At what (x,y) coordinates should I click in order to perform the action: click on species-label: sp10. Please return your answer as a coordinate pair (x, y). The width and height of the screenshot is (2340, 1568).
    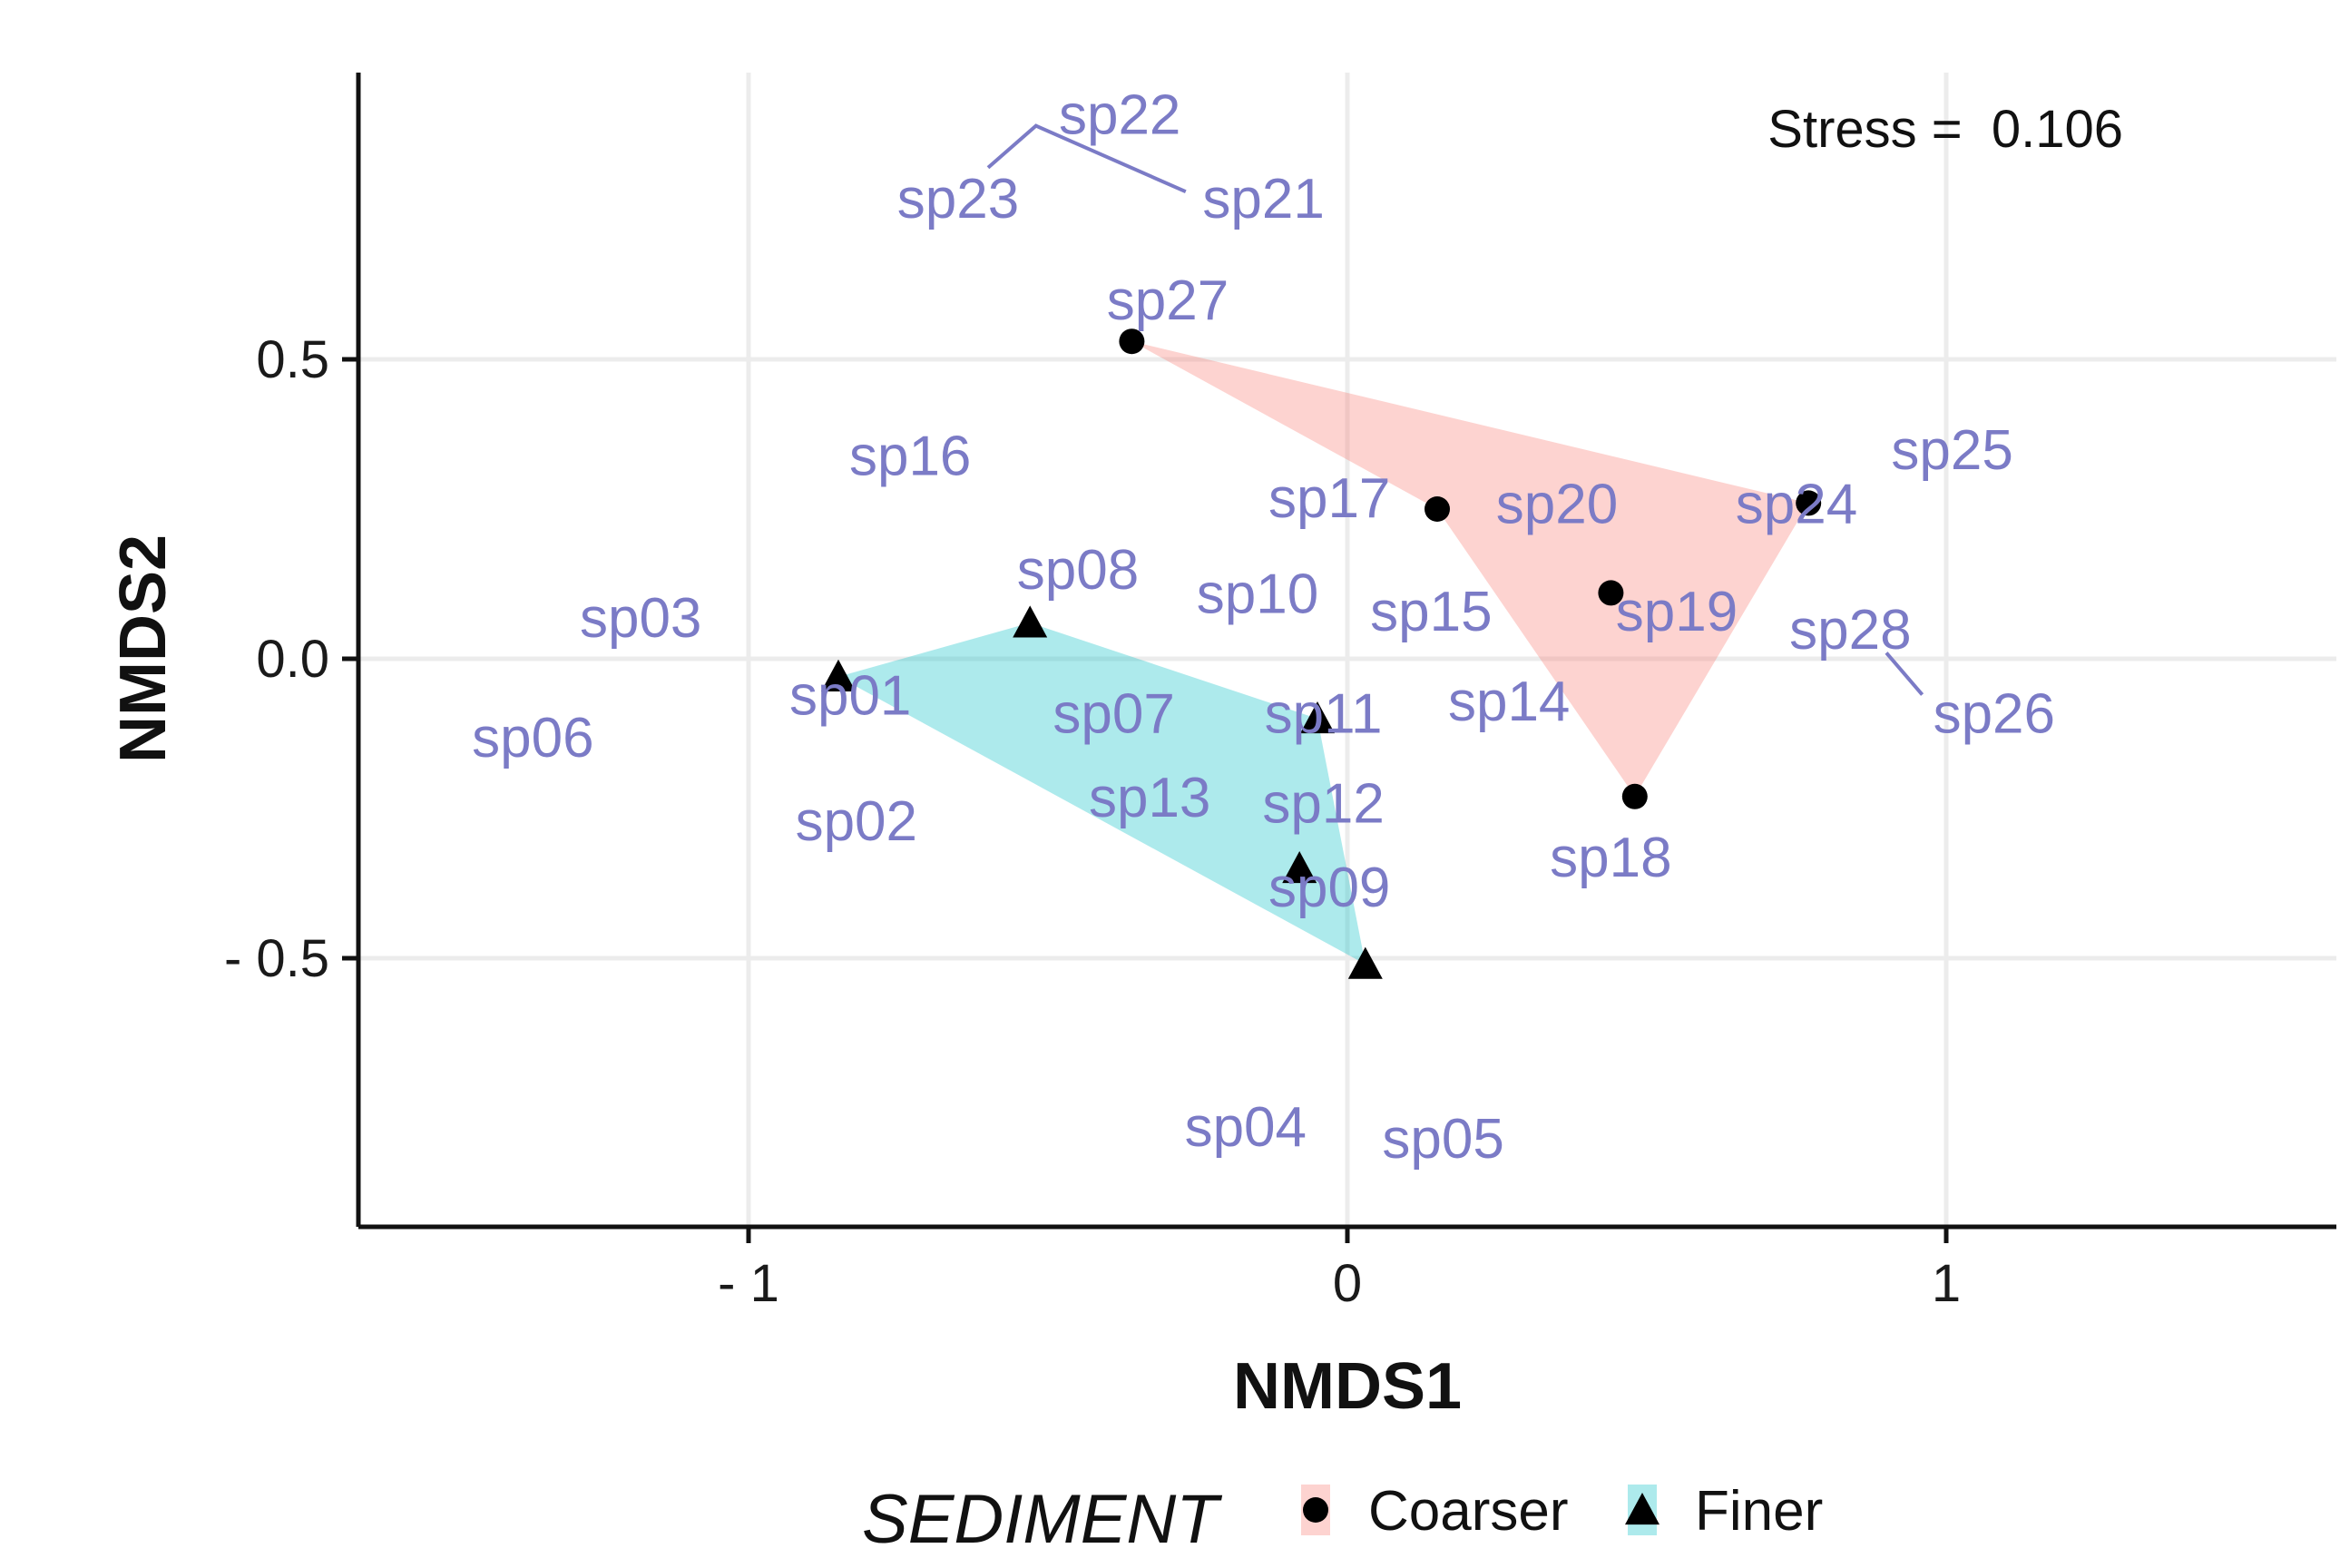
    Looking at the image, I should click on (1257, 594).